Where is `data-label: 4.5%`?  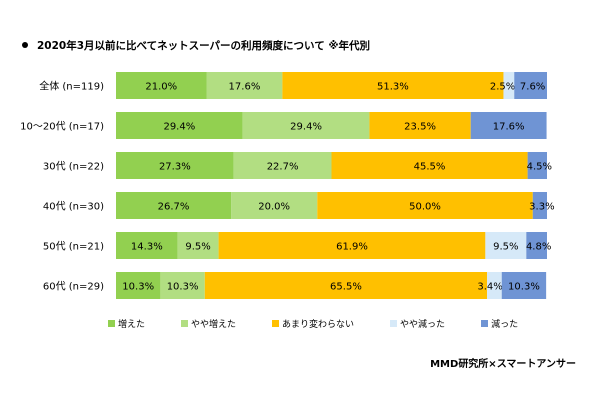
data-label: 4.5% is located at coordinates (539, 167).